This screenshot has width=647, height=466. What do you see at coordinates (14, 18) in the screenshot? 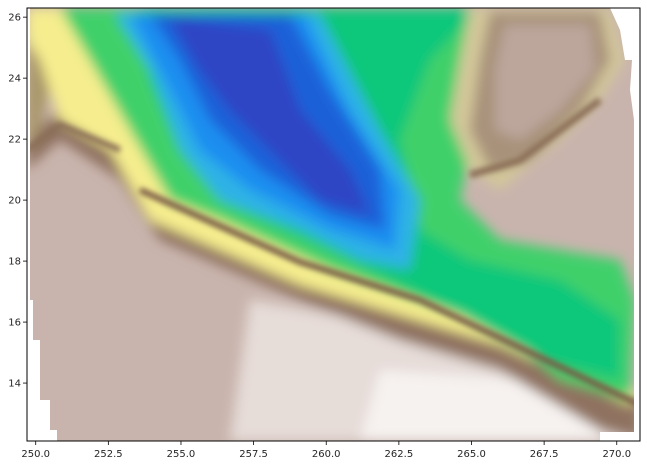
I see `y-tick-label: 26` at bounding box center [14, 18].